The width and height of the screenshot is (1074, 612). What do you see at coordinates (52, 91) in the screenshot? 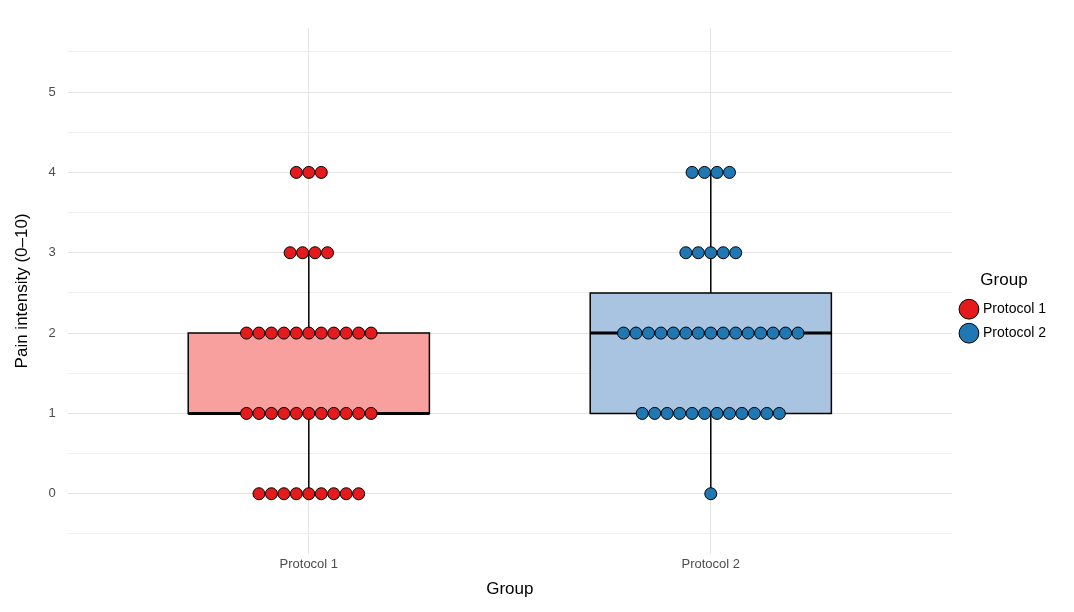
I see `y-tick-label: 5` at bounding box center [52, 91].